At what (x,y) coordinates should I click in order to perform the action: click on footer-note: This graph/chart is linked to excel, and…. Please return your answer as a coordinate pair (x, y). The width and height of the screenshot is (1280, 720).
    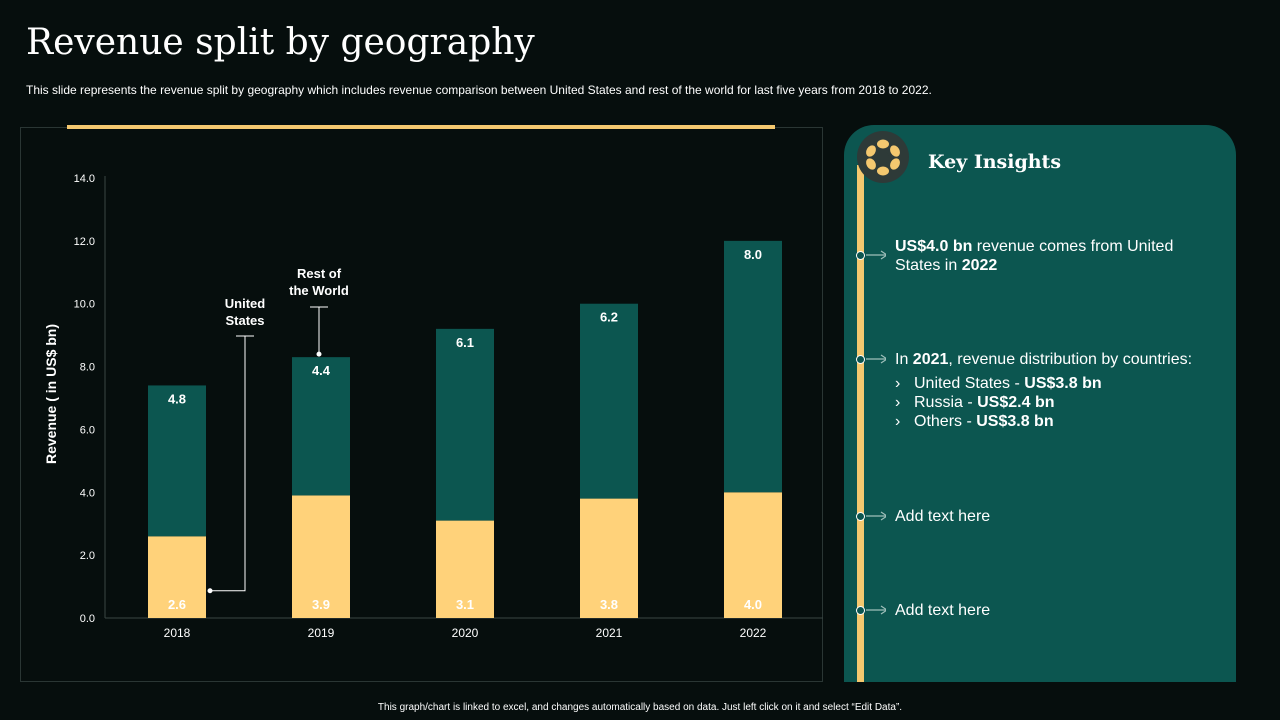
    Looking at the image, I should click on (640, 707).